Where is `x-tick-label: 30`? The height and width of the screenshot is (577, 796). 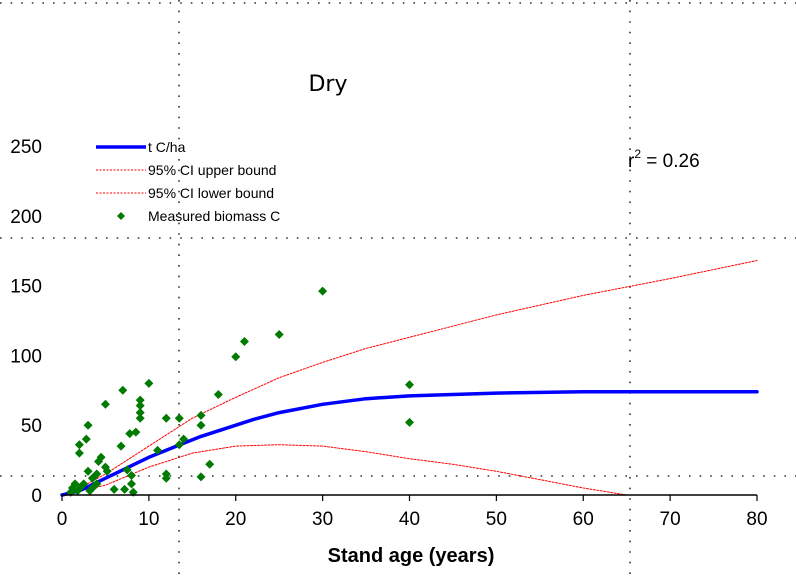 x-tick-label: 30 is located at coordinates (322, 519).